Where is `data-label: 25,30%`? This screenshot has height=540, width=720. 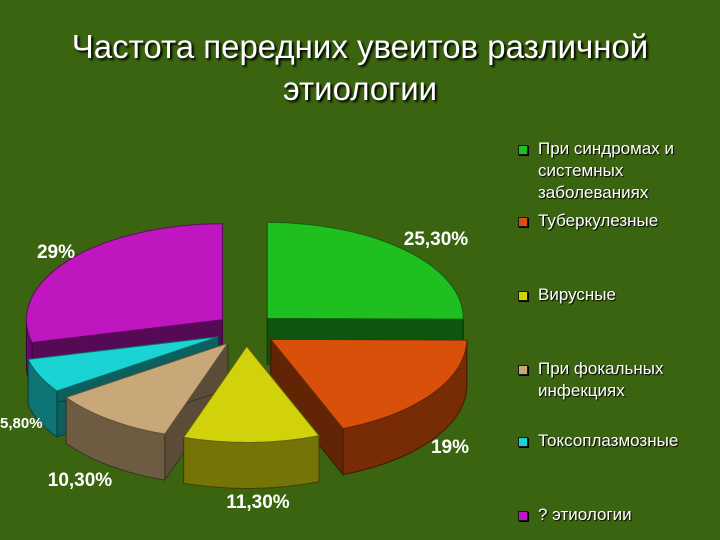 data-label: 25,30% is located at coordinates (436, 239).